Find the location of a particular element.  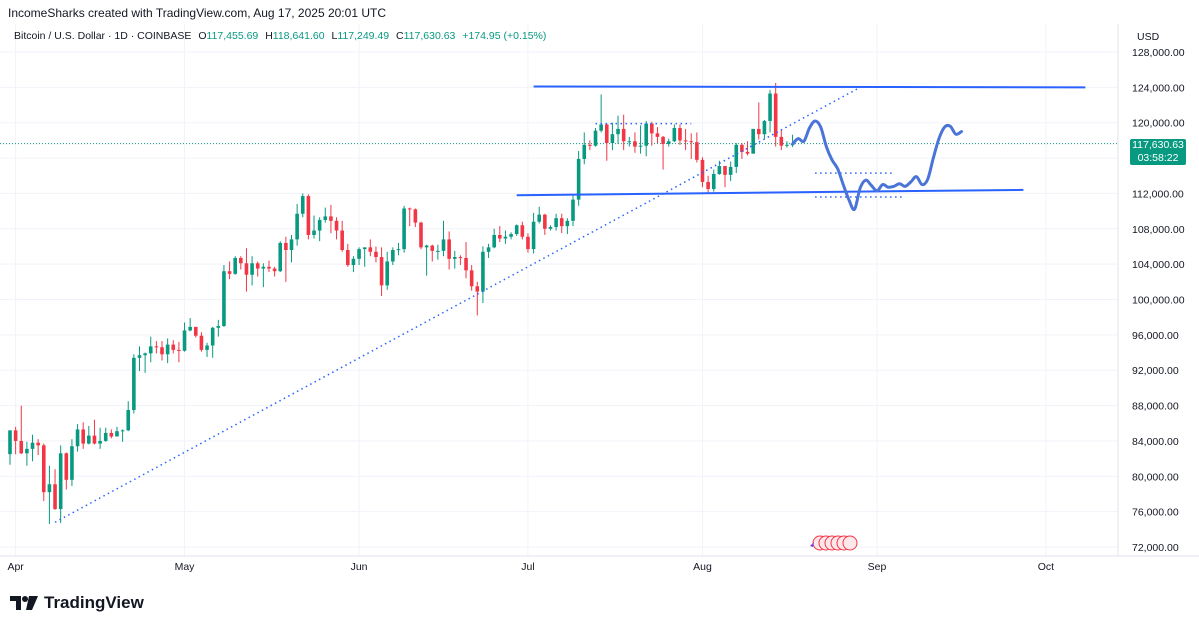

events-icon is located at coordinates (834, 543).